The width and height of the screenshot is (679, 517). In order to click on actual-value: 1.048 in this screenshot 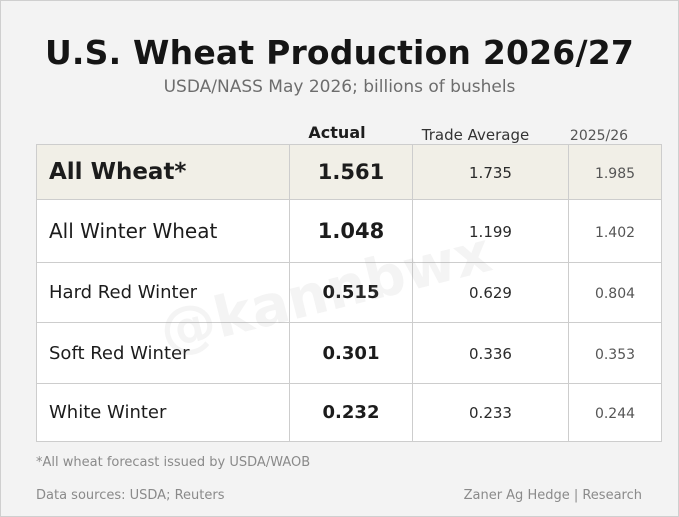, I will do `click(351, 231)`.